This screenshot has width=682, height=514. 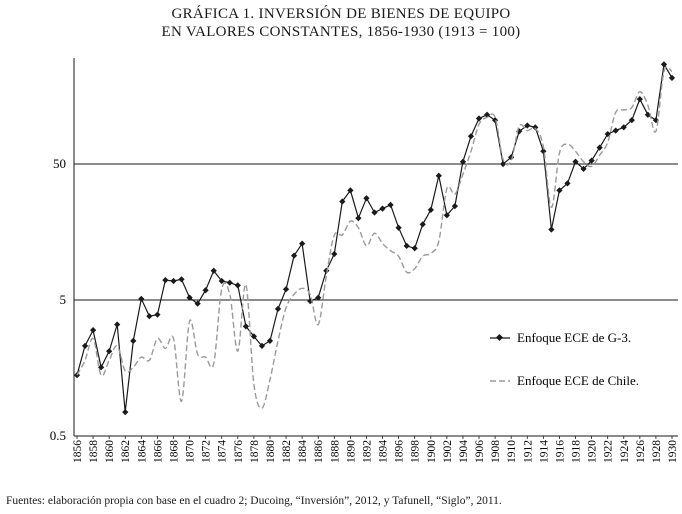 I want to click on x-tick-label: 1862, so click(x=126, y=451).